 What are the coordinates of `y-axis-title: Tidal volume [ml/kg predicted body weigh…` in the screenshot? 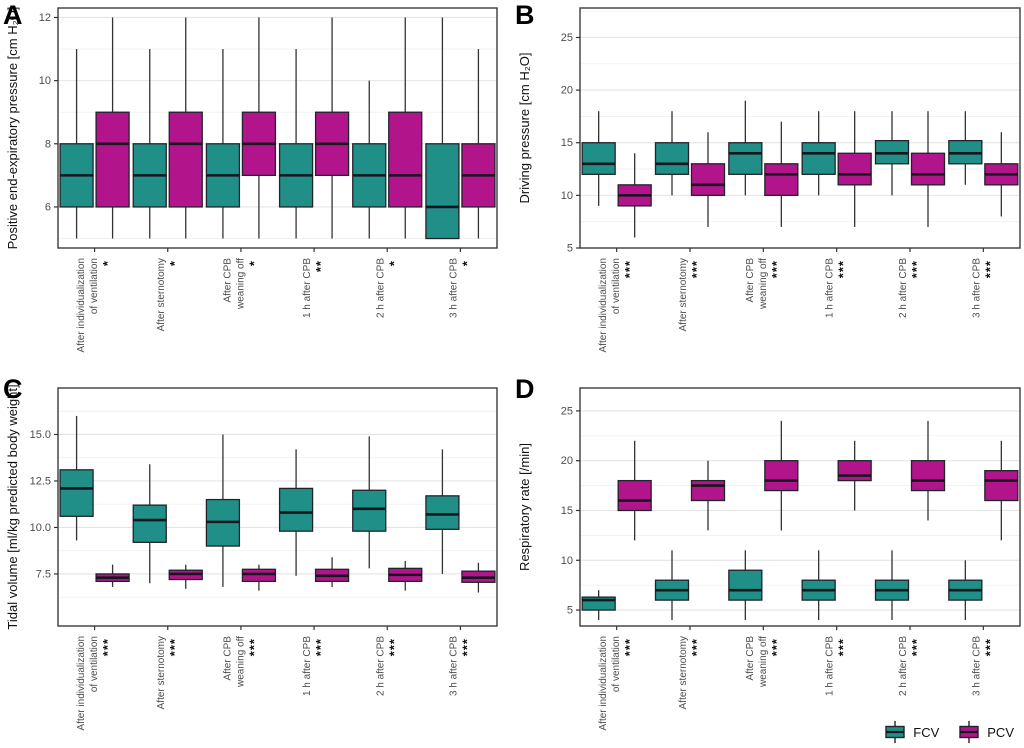 It's located at (12, 506).